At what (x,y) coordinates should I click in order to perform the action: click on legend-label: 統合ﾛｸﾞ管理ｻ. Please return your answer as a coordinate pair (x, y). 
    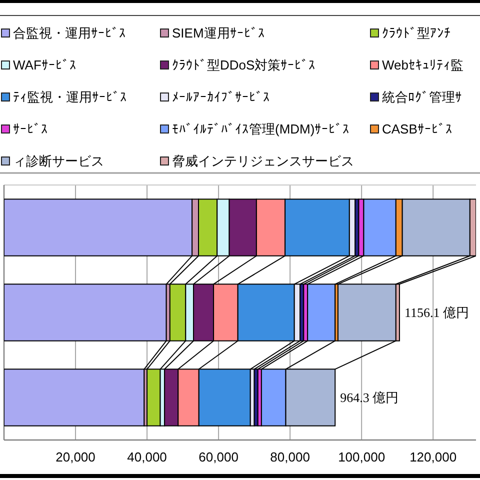
    Looking at the image, I should click on (422, 97).